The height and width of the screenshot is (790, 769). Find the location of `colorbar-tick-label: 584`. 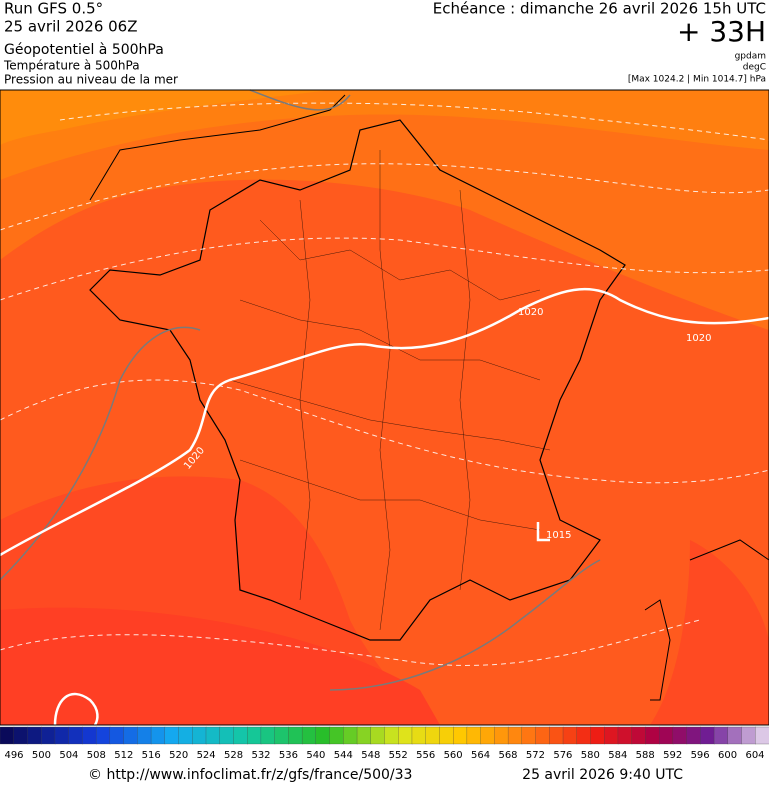

colorbar-tick-label: 584 is located at coordinates (617, 755).